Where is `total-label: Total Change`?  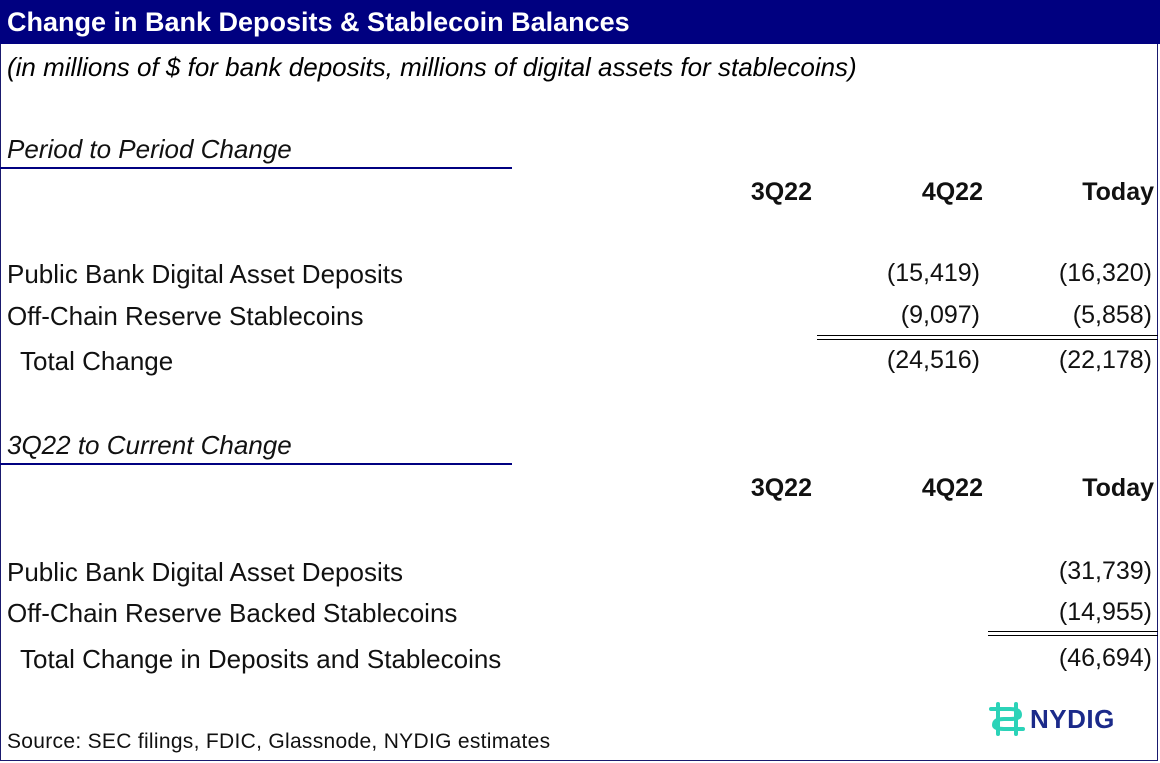
total-label: Total Change is located at coordinates (97, 361).